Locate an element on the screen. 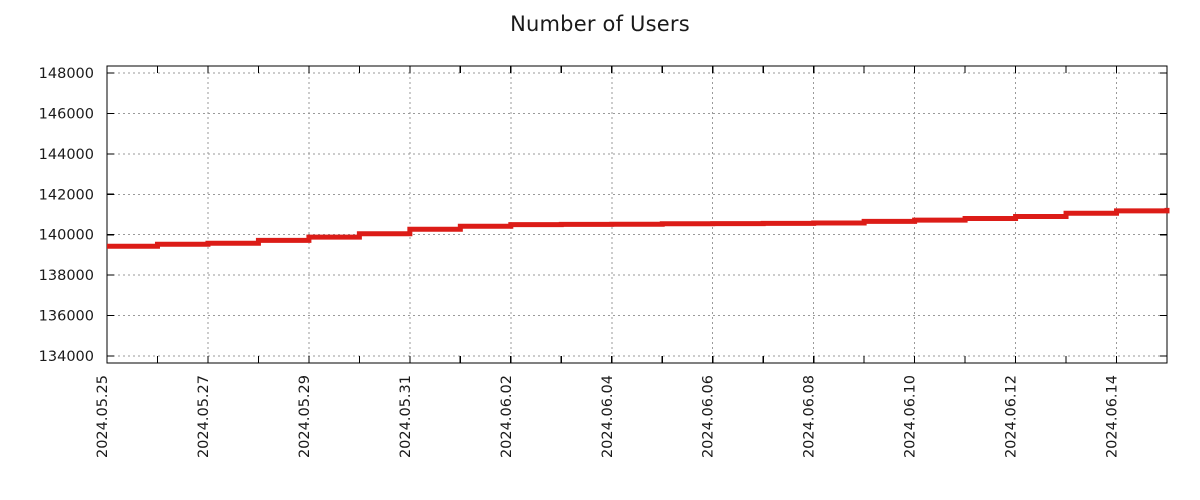 This screenshot has width=1200, height=500. svg-text: 2024.05.27 is located at coordinates (204, 416).